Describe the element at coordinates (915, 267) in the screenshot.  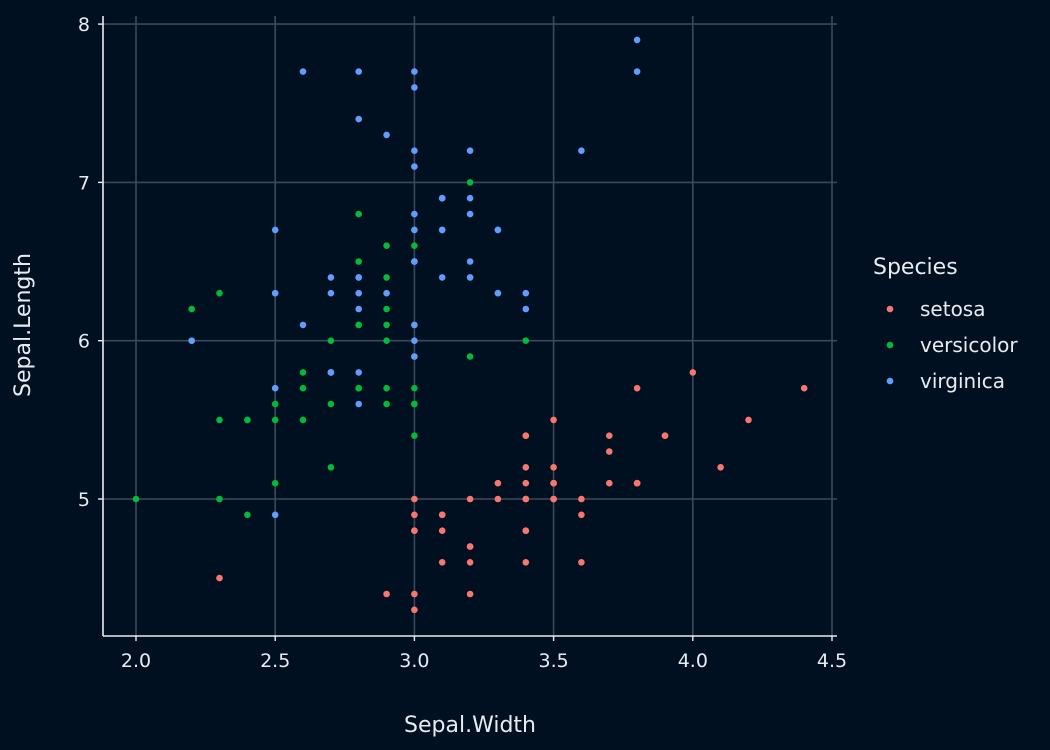
I see `legend-title: Species` at that location.